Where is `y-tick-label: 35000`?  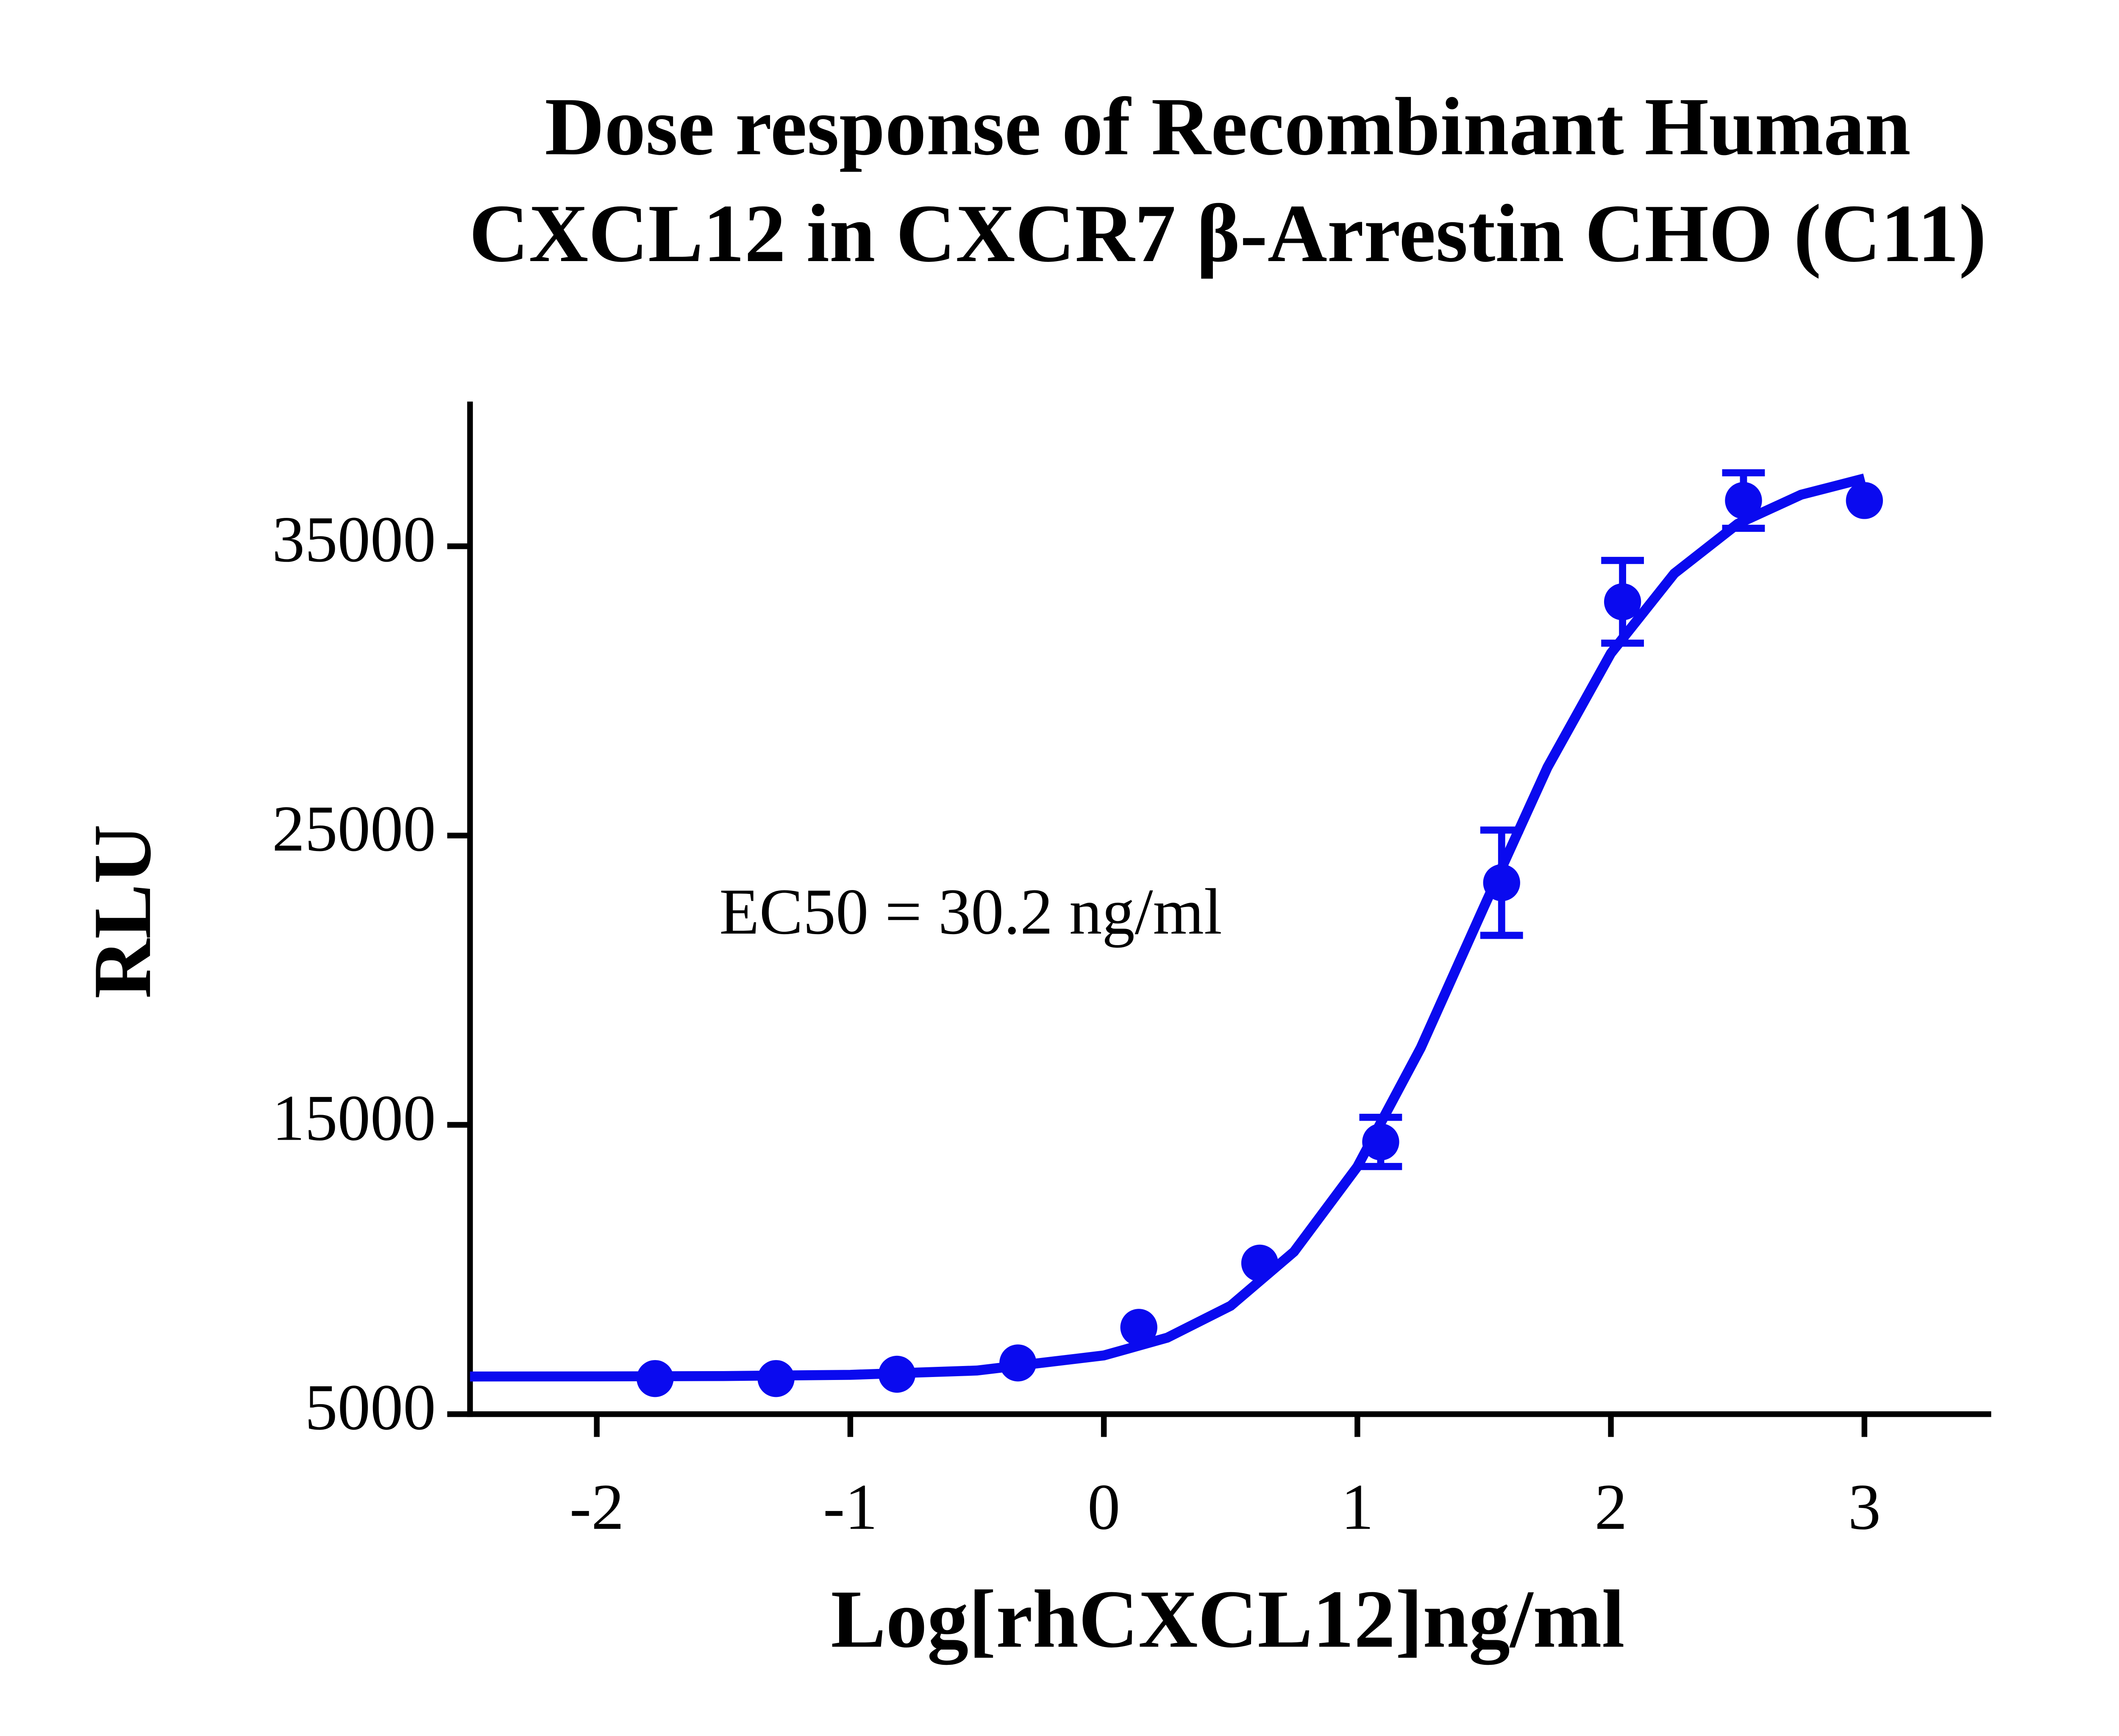 y-tick-label: 35000 is located at coordinates (354, 539).